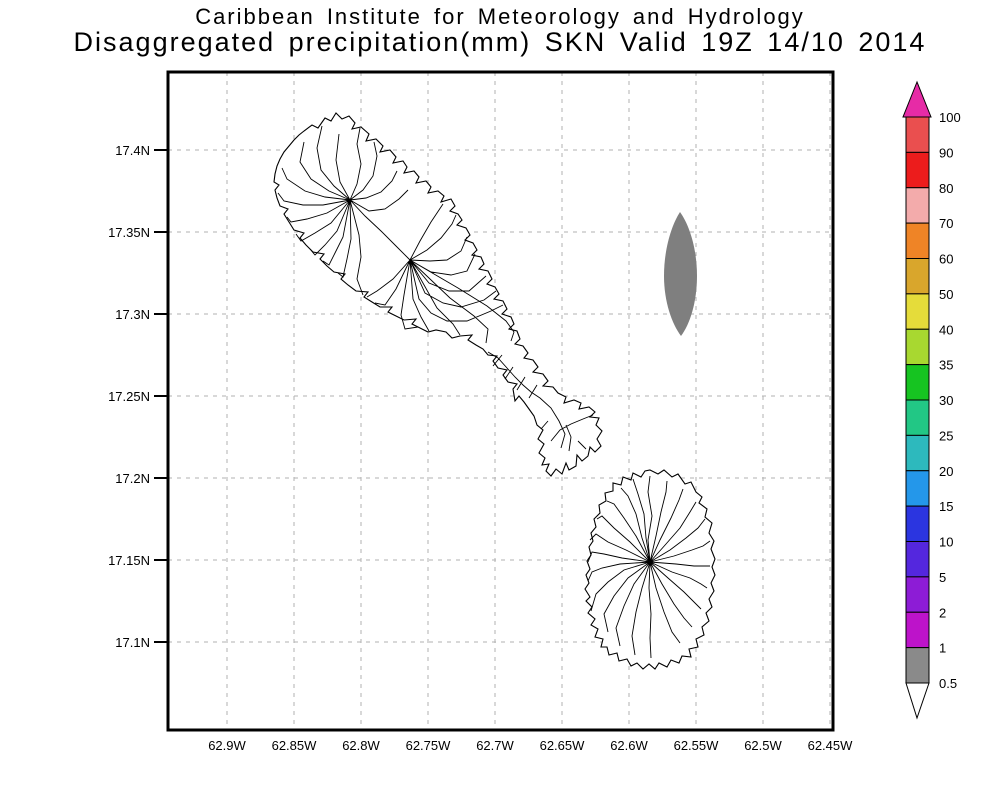  Describe the element at coordinates (429, 745) in the screenshot. I see `lon-label: 62.75W` at that location.